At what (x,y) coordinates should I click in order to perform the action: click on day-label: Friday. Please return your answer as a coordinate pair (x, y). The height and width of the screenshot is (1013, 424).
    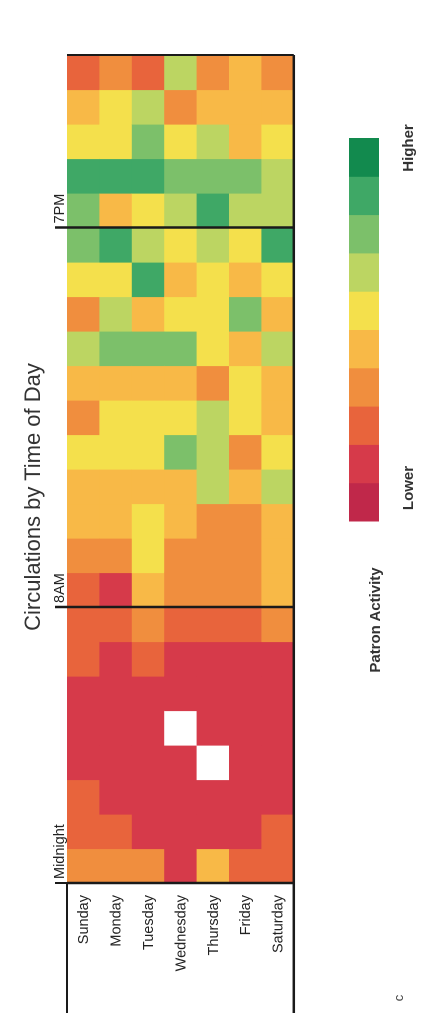
    Looking at the image, I should click on (246, 914).